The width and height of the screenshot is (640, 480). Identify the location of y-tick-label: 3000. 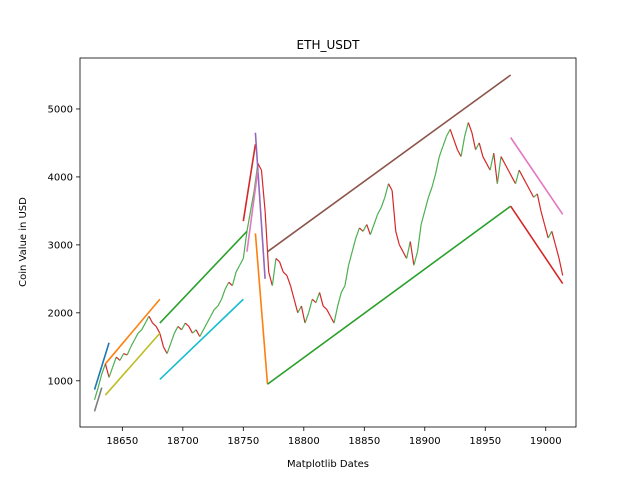
(60, 245).